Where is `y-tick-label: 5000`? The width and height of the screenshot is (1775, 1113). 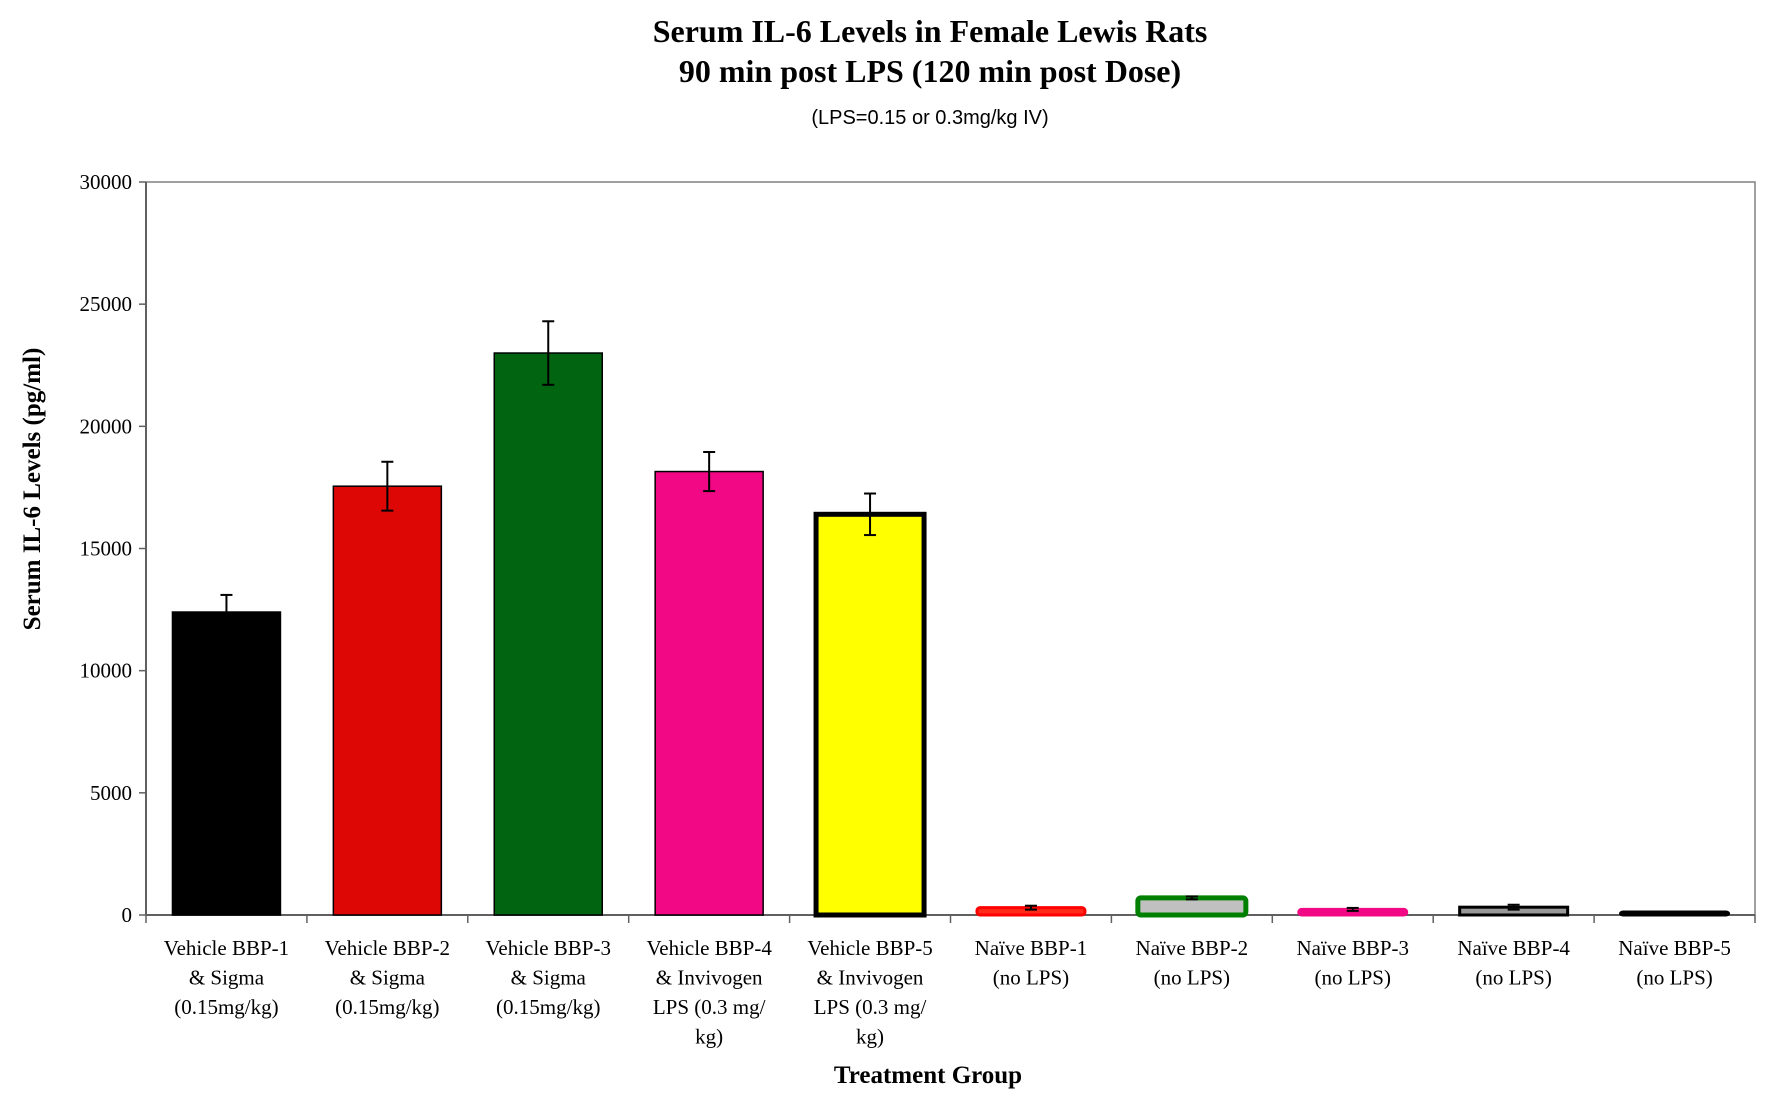 y-tick-label: 5000 is located at coordinates (111, 793).